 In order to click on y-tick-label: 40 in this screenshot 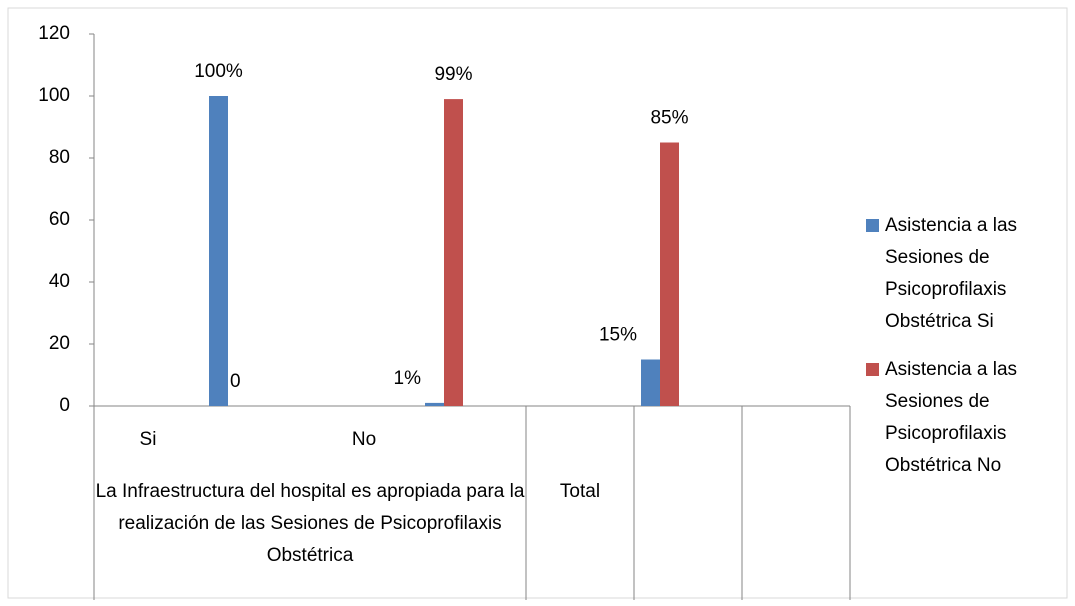, I will do `click(59, 281)`.